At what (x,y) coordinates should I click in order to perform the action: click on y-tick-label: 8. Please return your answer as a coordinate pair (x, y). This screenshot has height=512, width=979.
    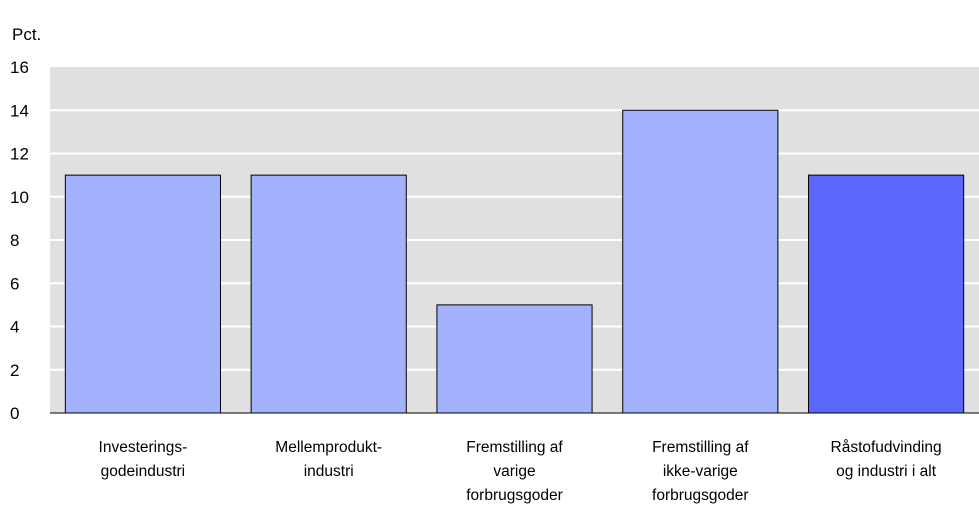
    Looking at the image, I should click on (14, 240).